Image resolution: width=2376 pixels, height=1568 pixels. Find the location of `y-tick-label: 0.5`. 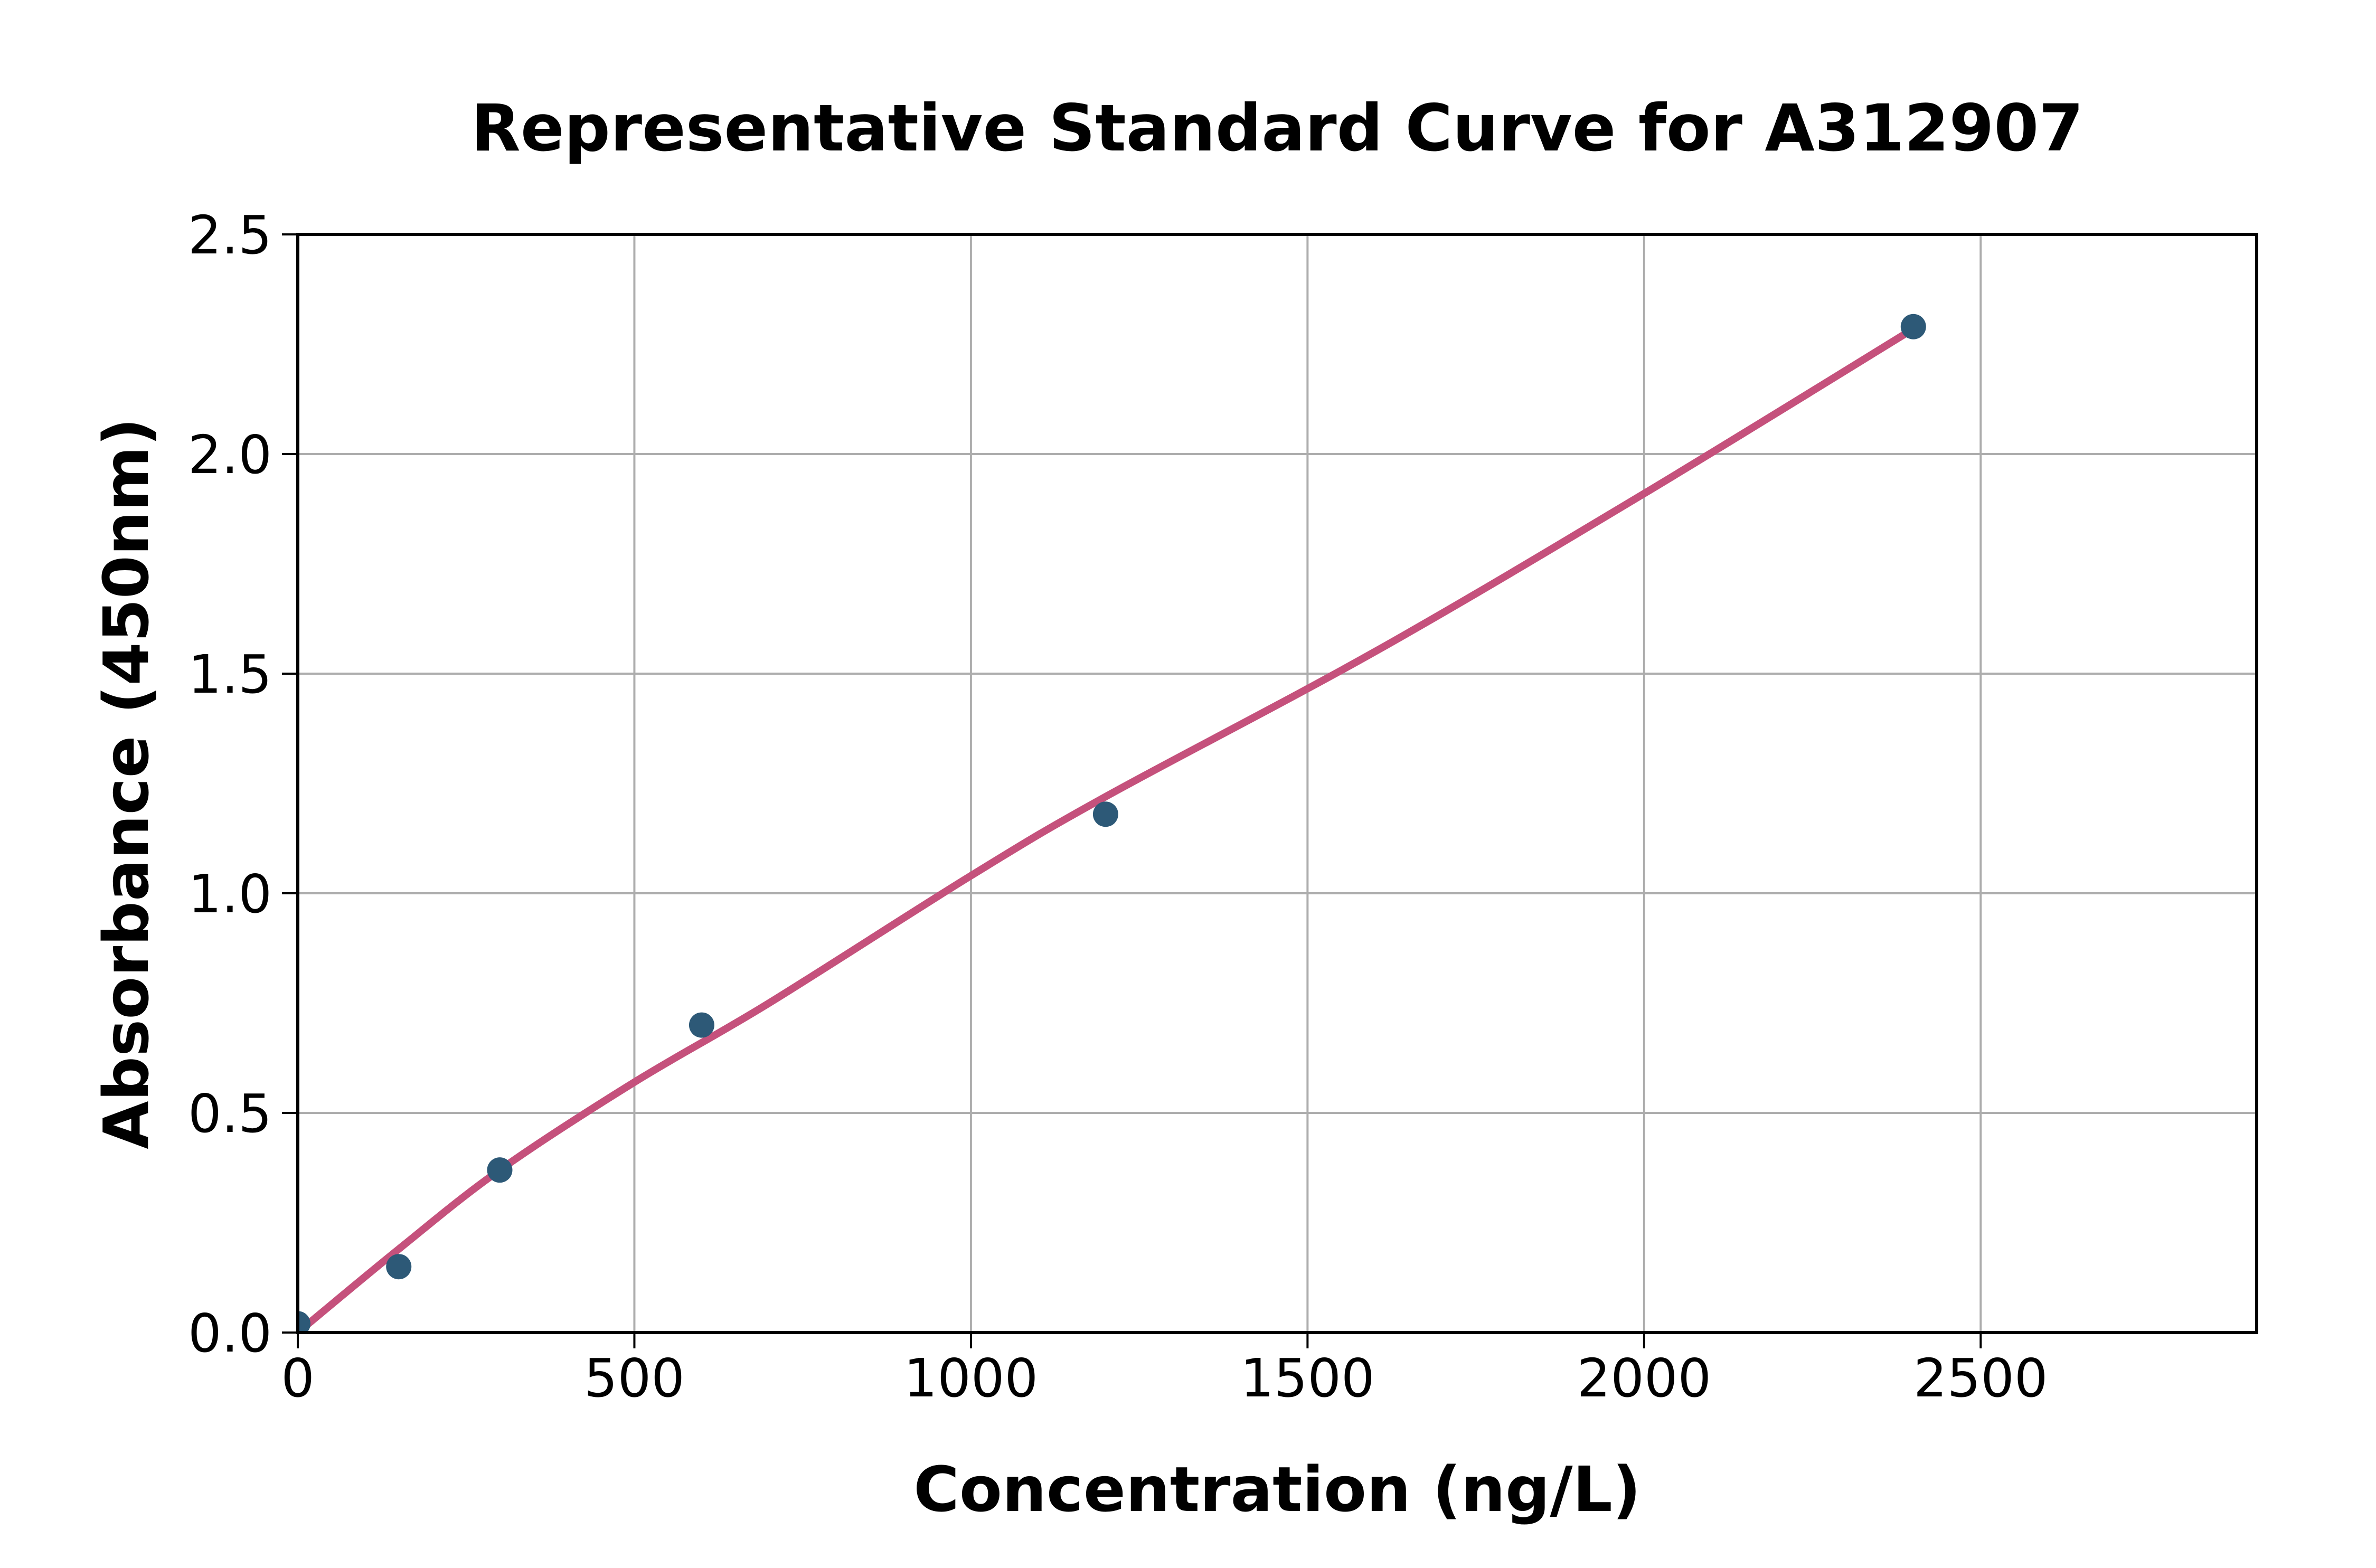

y-tick-label: 0.5 is located at coordinates (230, 1114).